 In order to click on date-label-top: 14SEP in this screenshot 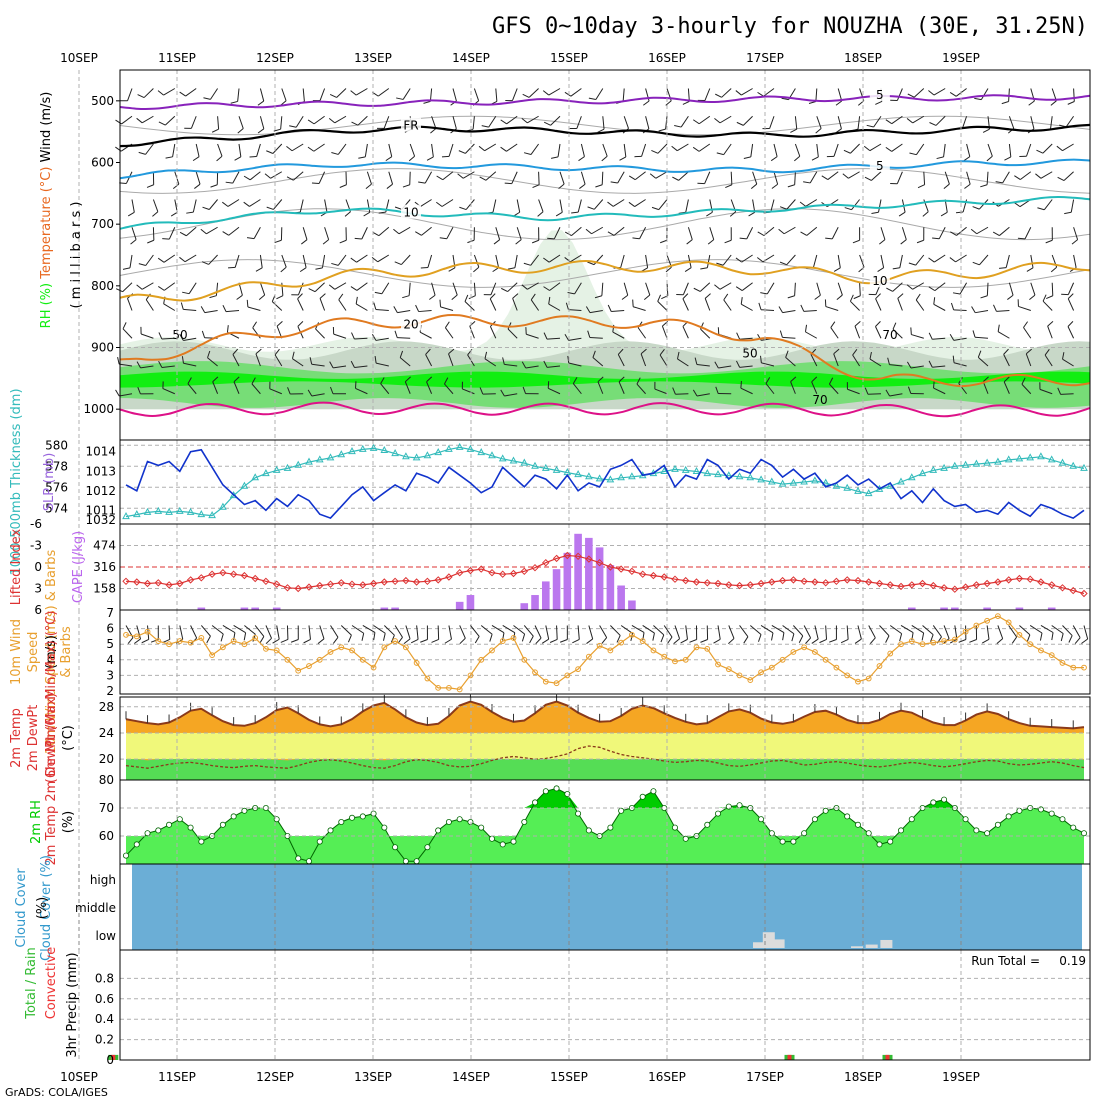, I will do `click(471, 58)`.